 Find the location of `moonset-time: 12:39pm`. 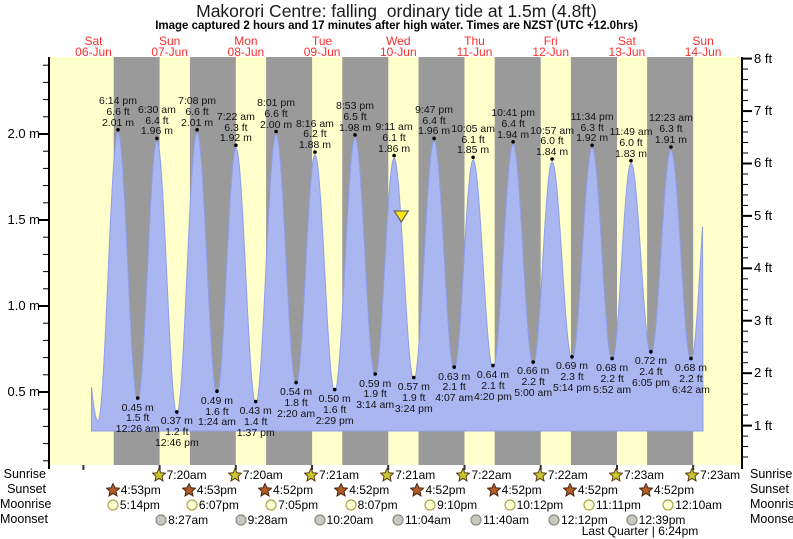

moonset-time: 12:39pm is located at coordinates (662, 519).